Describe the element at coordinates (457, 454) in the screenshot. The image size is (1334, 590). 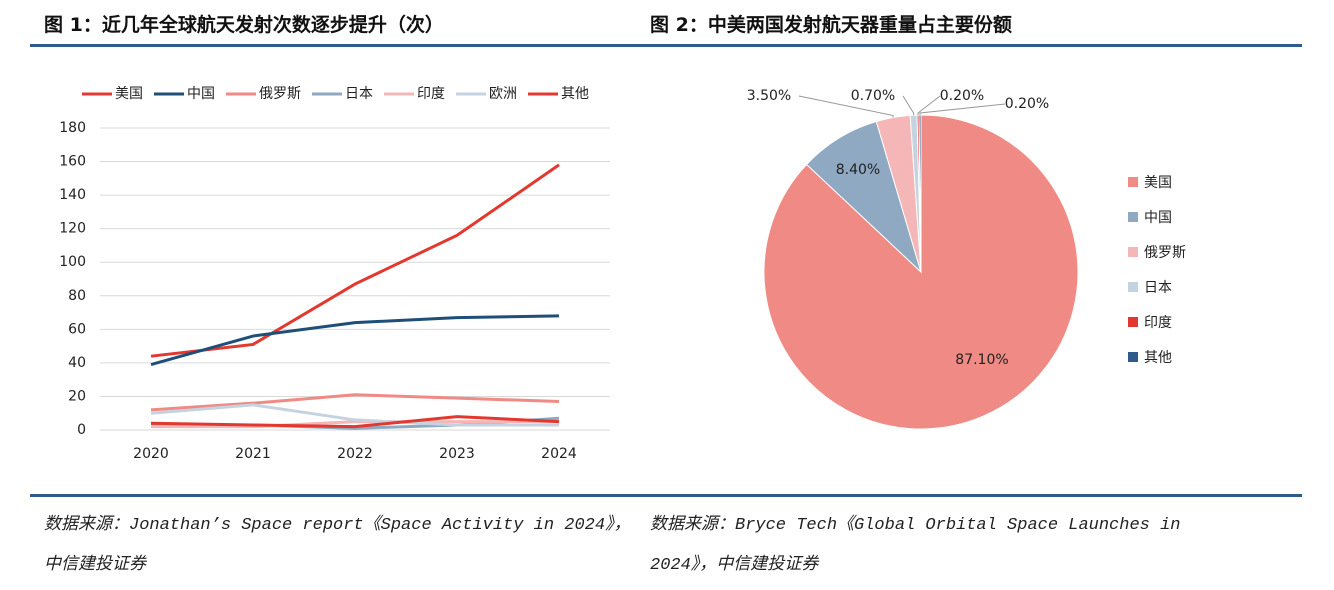
I see `x-tick-label: 2023` at that location.